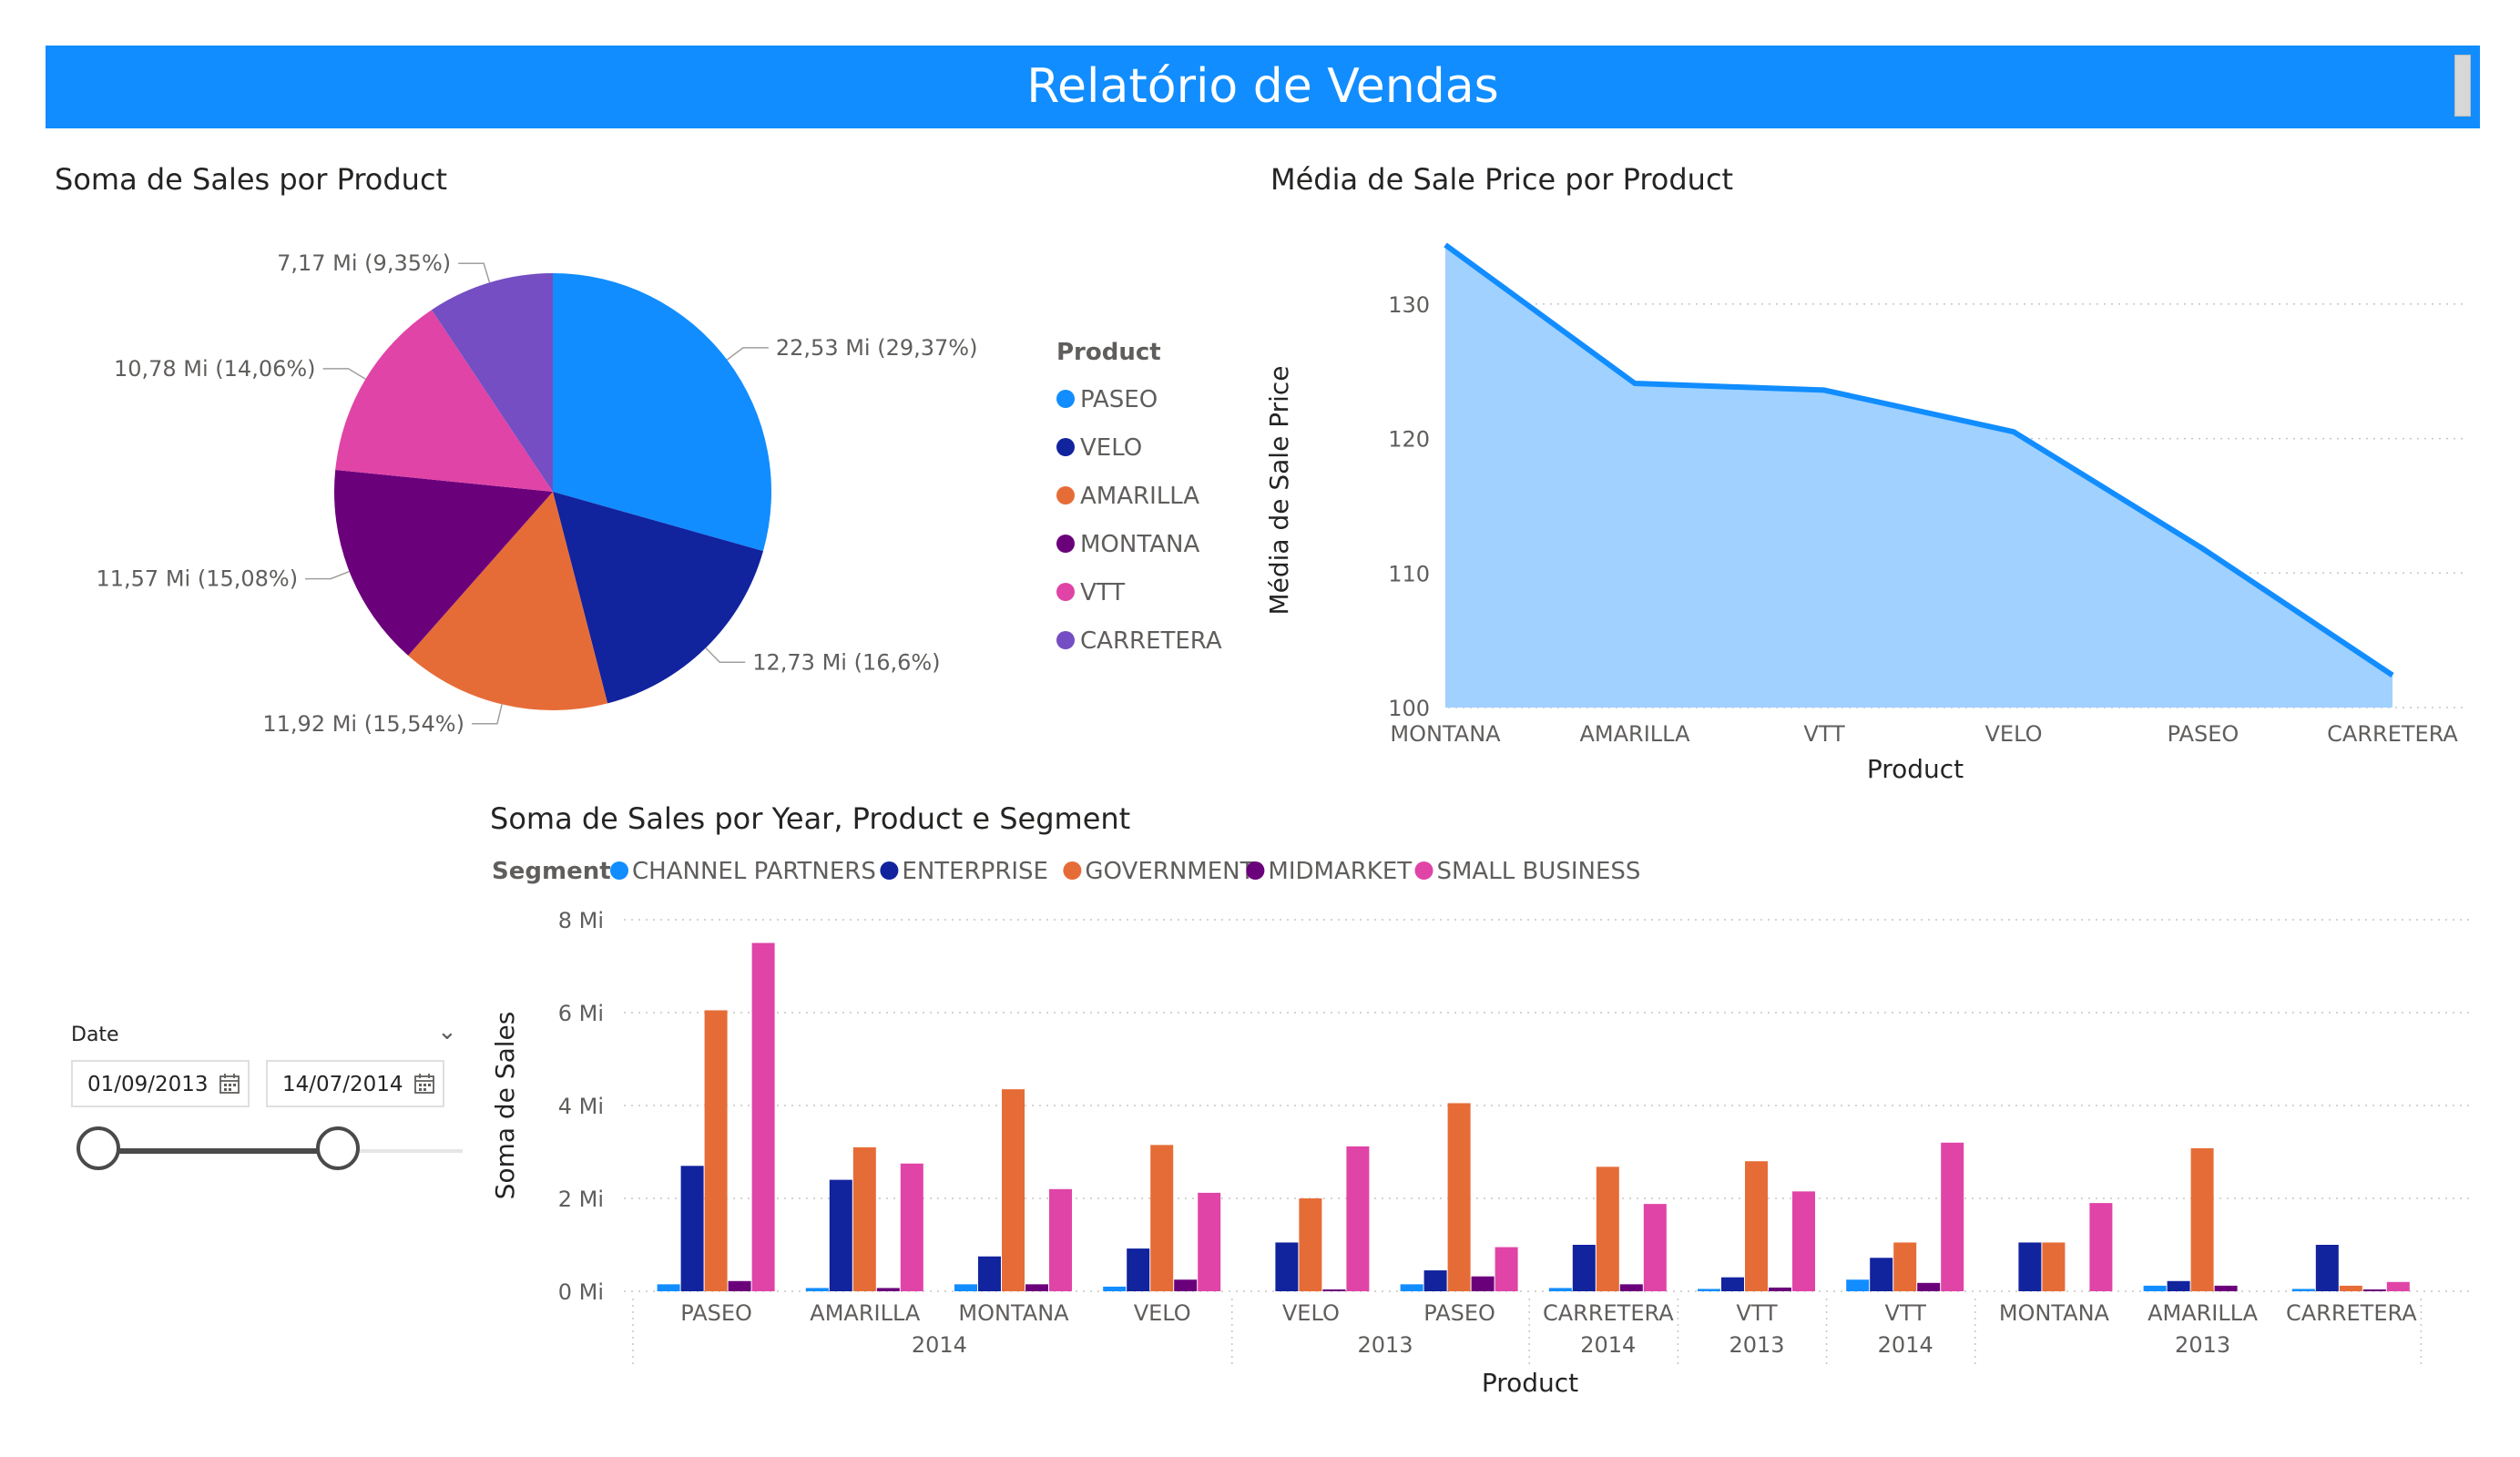 The height and width of the screenshot is (1457, 2520). Describe the element at coordinates (251, 179) in the screenshot. I see `pie-chart-title: Soma de Sales por Product` at that location.